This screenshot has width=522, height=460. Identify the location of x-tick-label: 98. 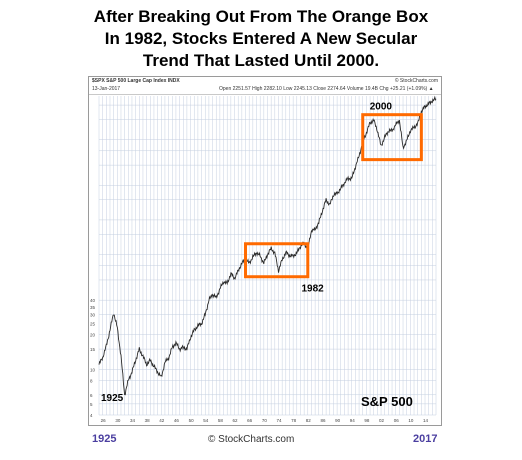
(367, 420).